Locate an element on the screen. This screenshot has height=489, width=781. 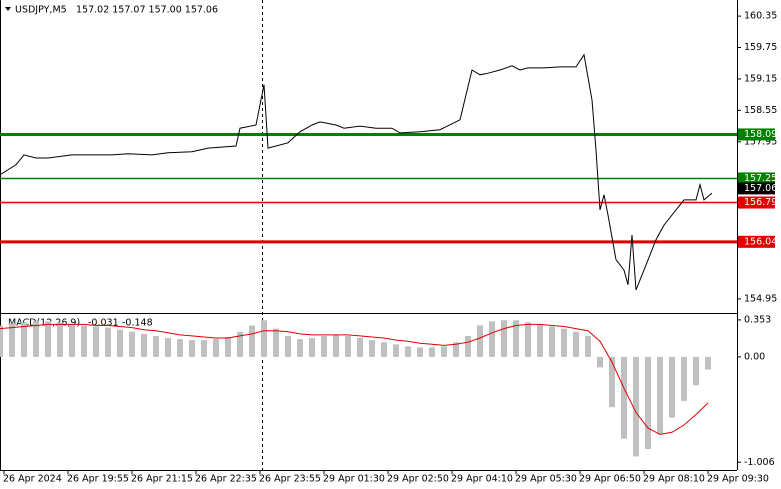
y-tick-label: 157.95 is located at coordinates (760, 141).